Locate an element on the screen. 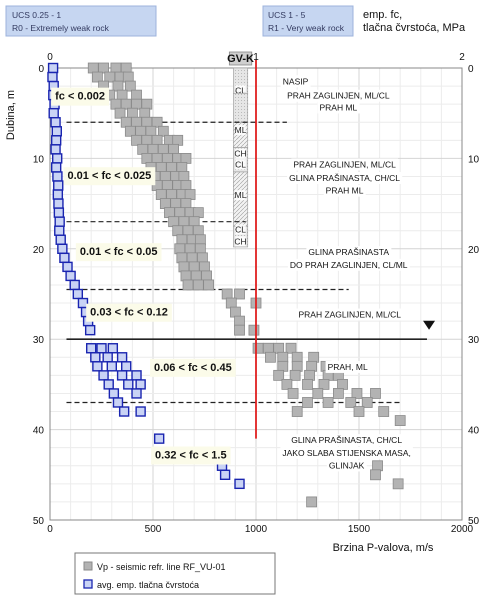 This screenshot has width=487, height=598. soil-annotation: DO PRAH ZAGLINJEN, CL/ML is located at coordinates (349, 265).